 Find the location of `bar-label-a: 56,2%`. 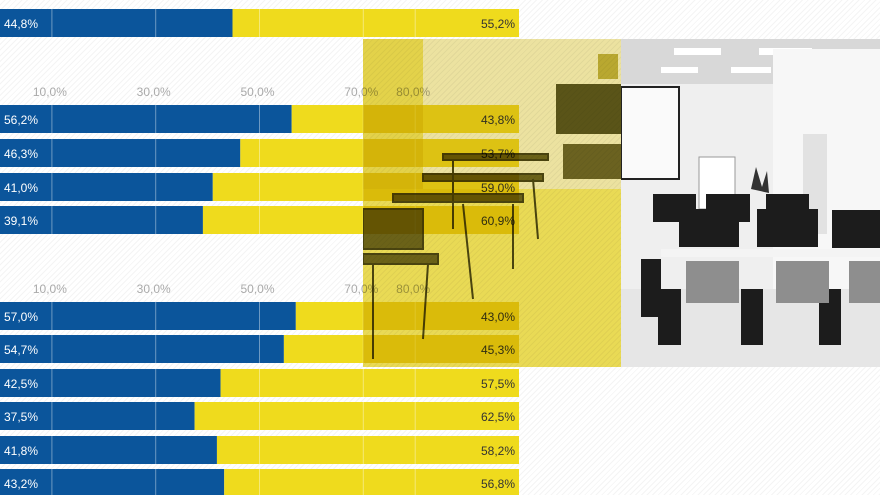

bar-label-a: 56,2% is located at coordinates (21, 120).